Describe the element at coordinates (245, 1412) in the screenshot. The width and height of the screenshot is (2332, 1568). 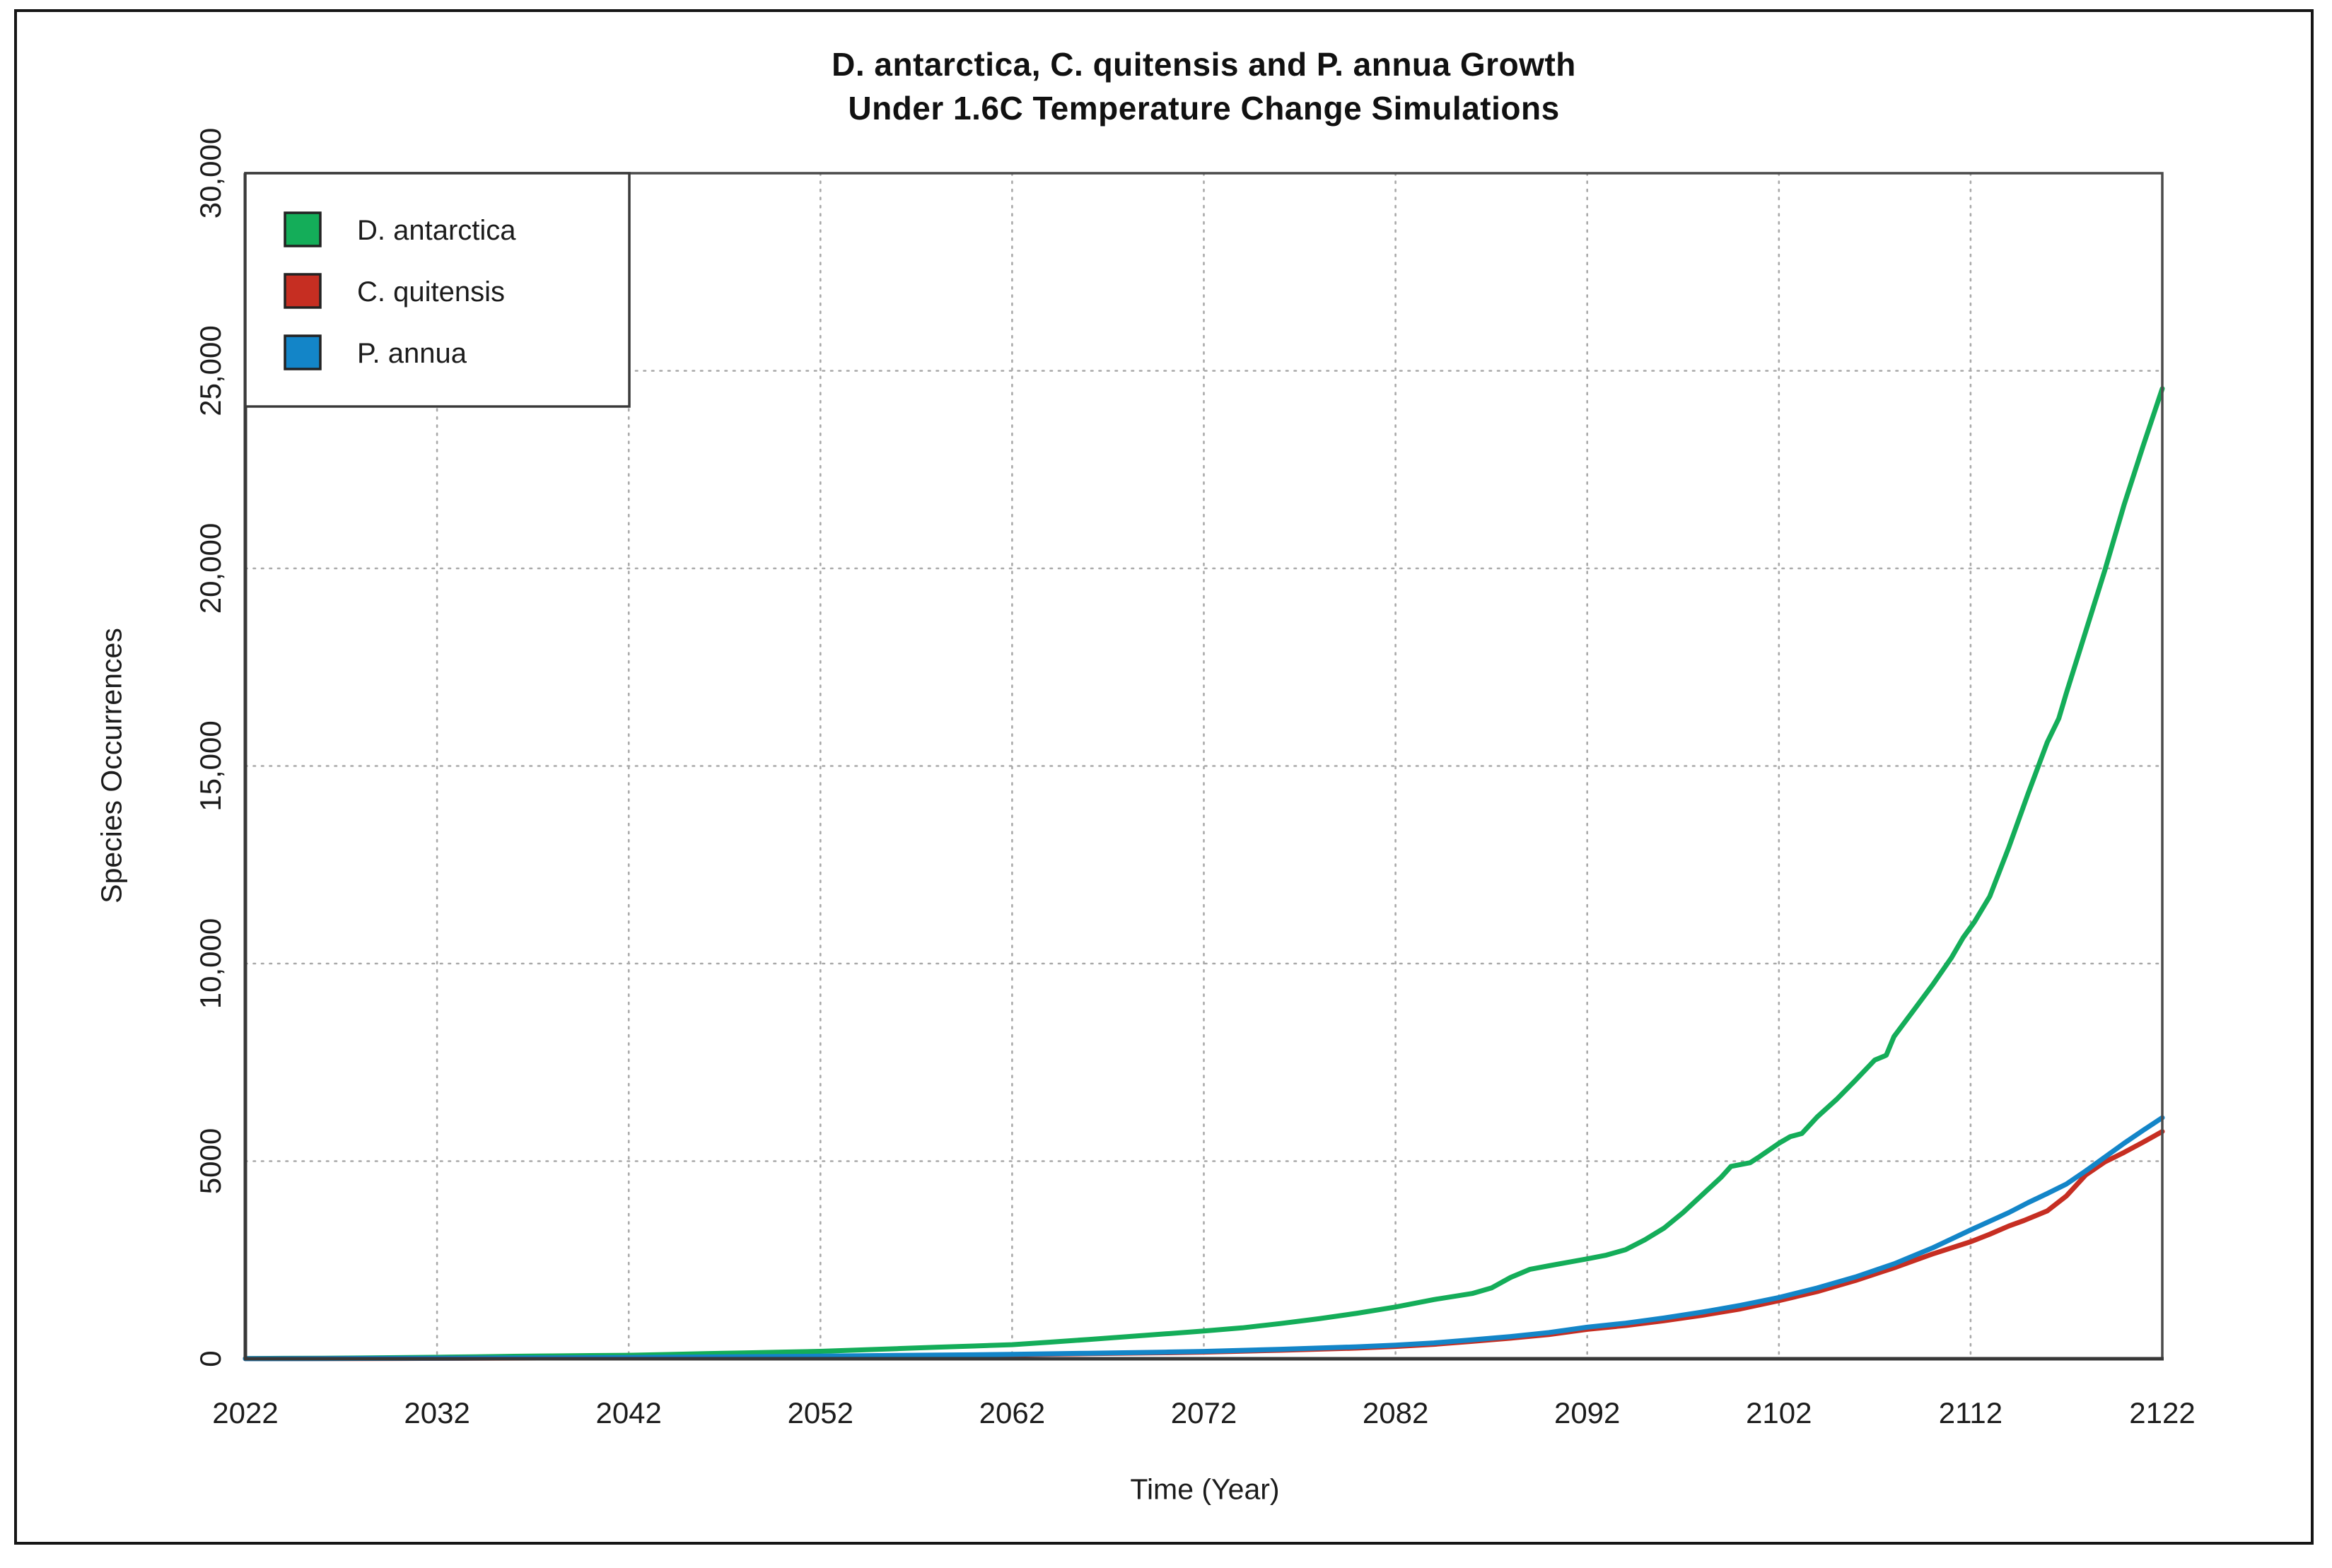
I see `x-tick-label: 2022` at that location.